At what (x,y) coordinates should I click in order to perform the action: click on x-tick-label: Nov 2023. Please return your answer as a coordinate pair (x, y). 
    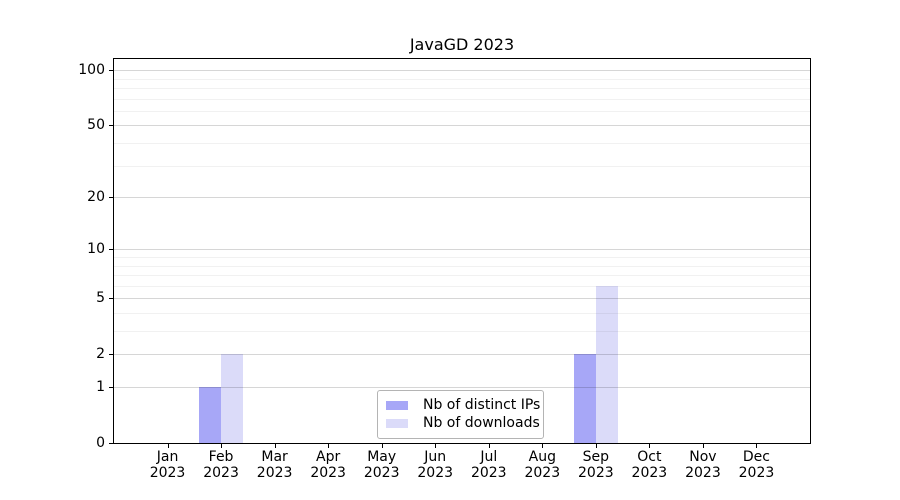
    Looking at the image, I should click on (703, 465).